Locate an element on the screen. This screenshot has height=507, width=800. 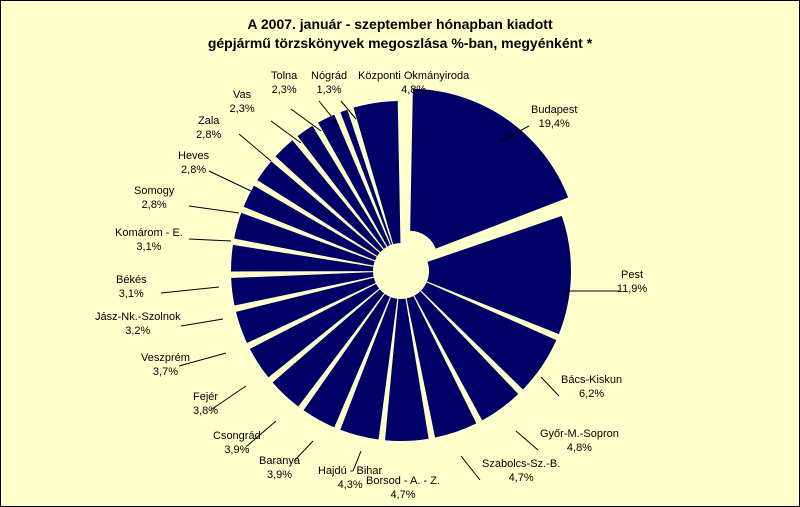
slice-name-label: Heves is located at coordinates (194, 156).